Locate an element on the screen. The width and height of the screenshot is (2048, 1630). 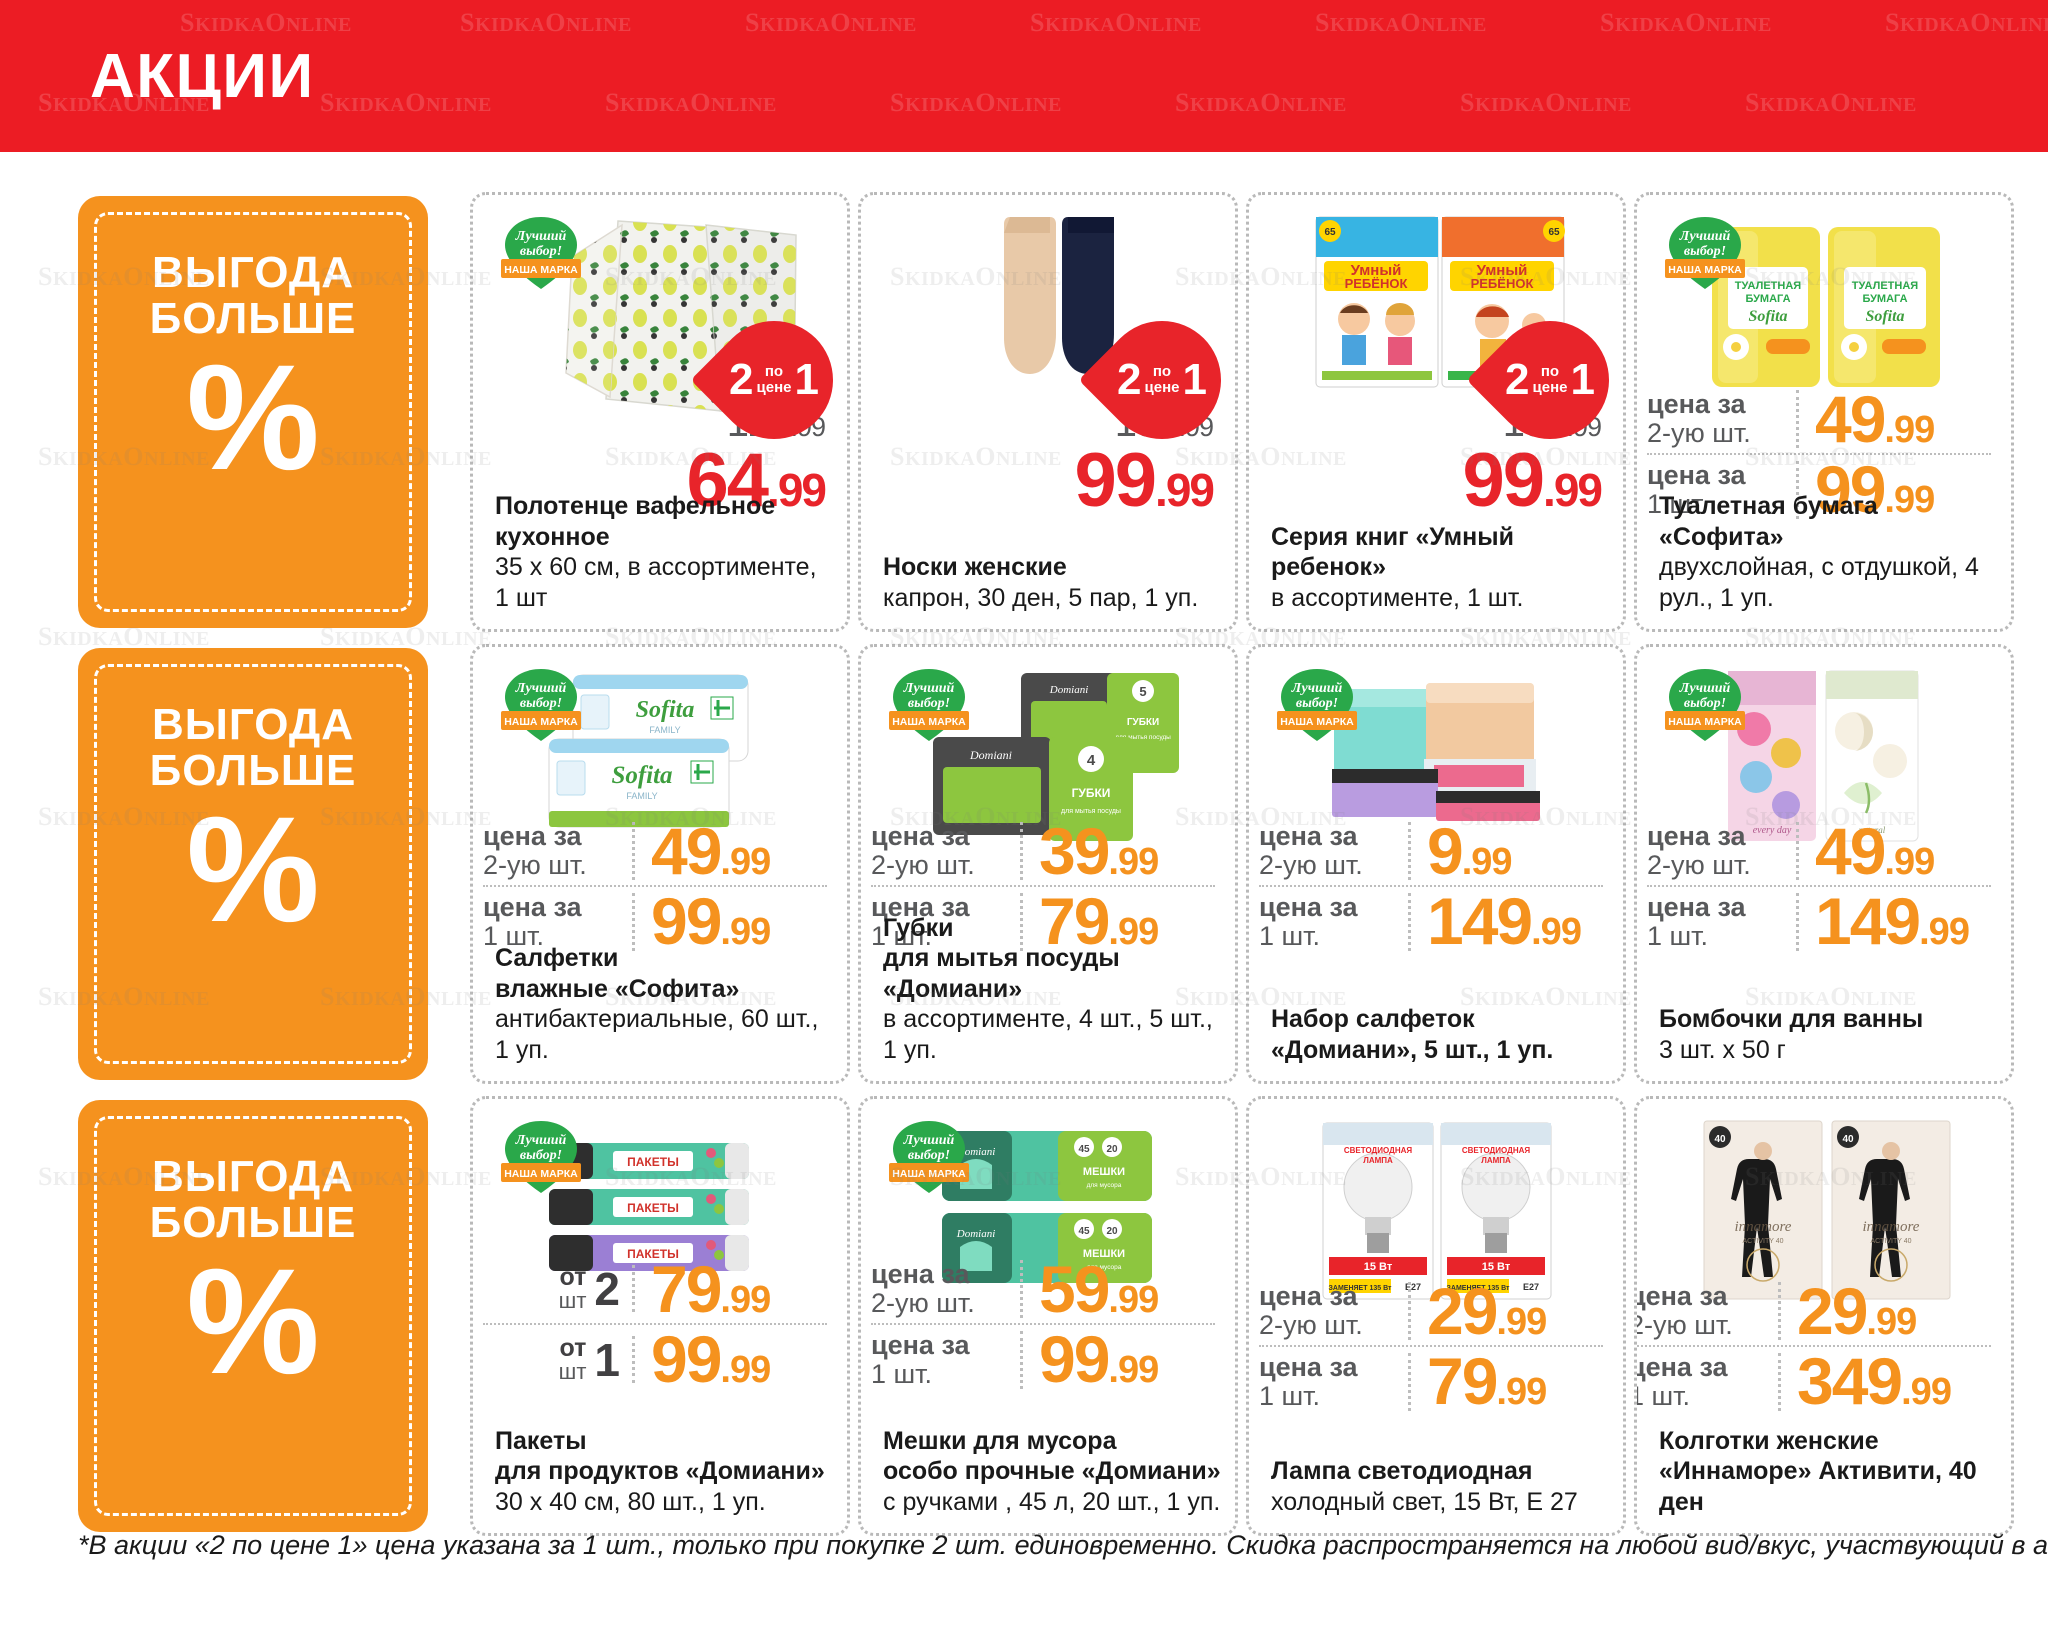
product-title-2: для мытья посуды «Домиани» is located at coordinates (1001, 973).